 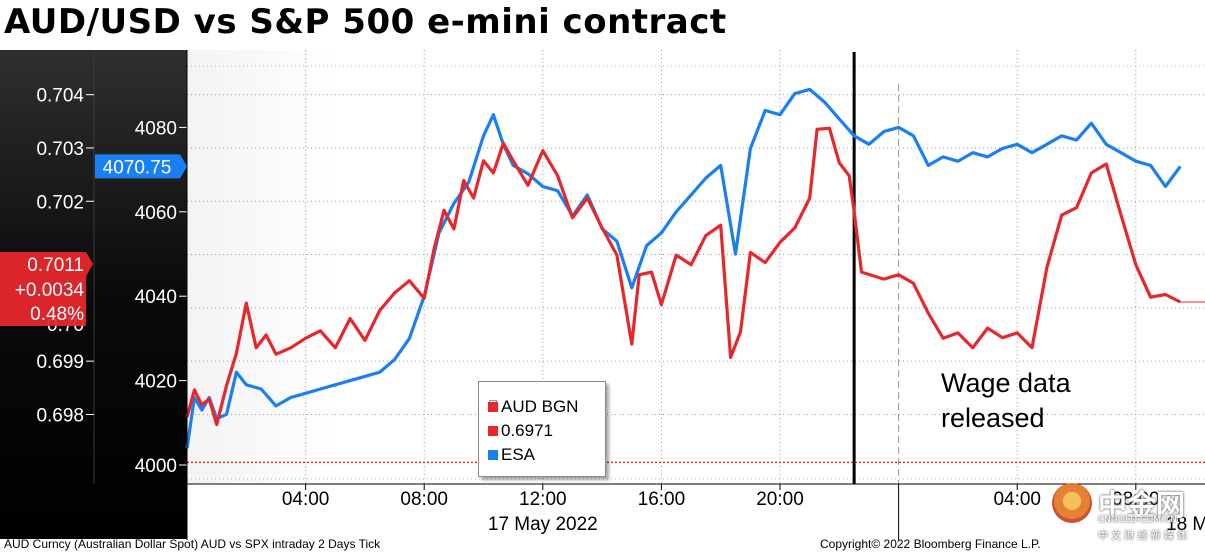 What do you see at coordinates (60, 415) in the screenshot?
I see `y-left-tick-label-4: 0.698` at bounding box center [60, 415].